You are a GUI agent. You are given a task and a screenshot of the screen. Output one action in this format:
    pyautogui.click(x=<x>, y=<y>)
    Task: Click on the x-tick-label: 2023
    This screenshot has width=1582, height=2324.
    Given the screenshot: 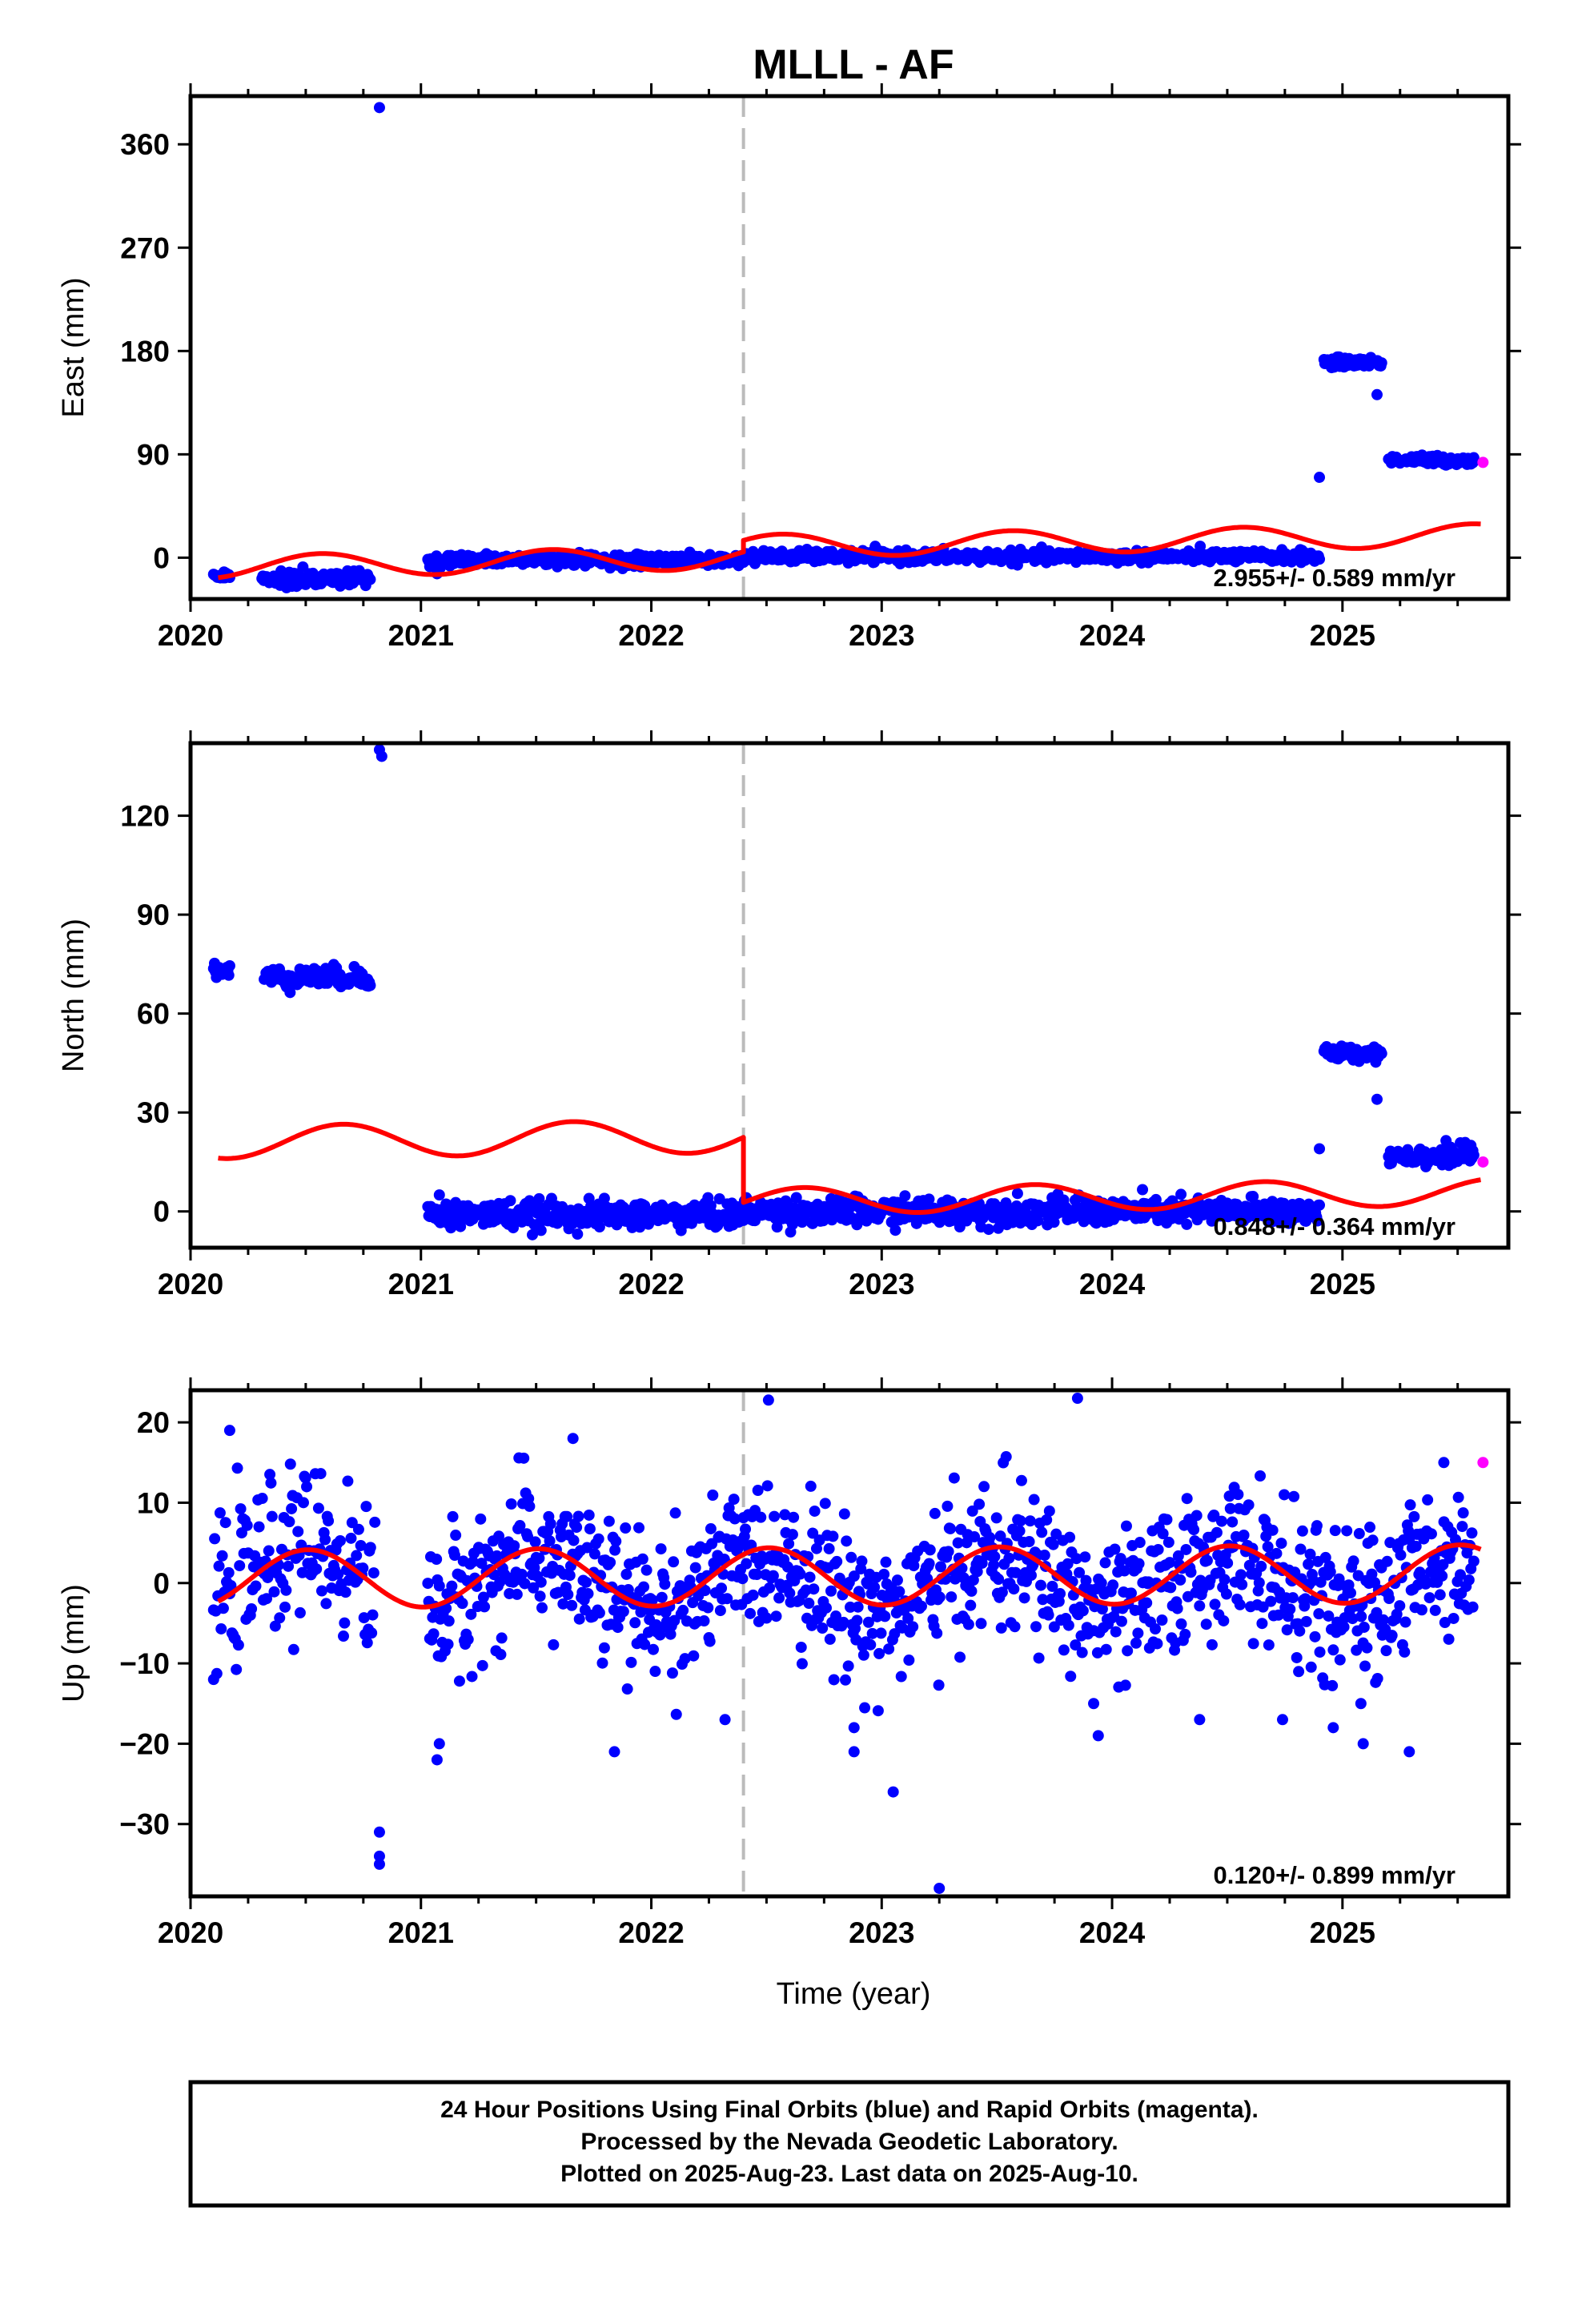 What is the action you would take?
    pyautogui.click(x=881, y=635)
    